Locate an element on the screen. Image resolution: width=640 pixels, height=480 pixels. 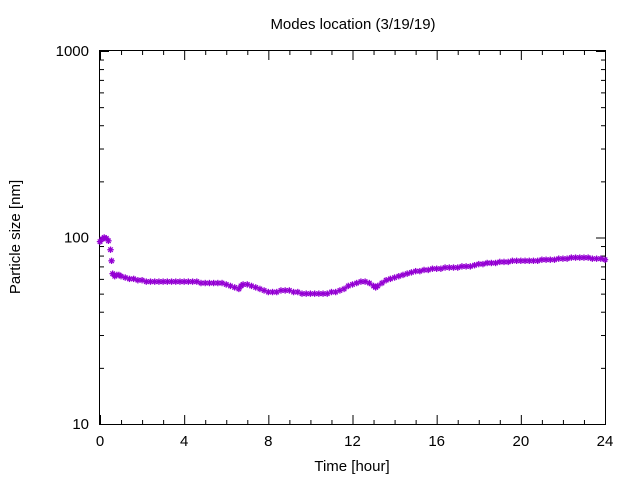
x-tick-label: 20 is located at coordinates (520, 441).